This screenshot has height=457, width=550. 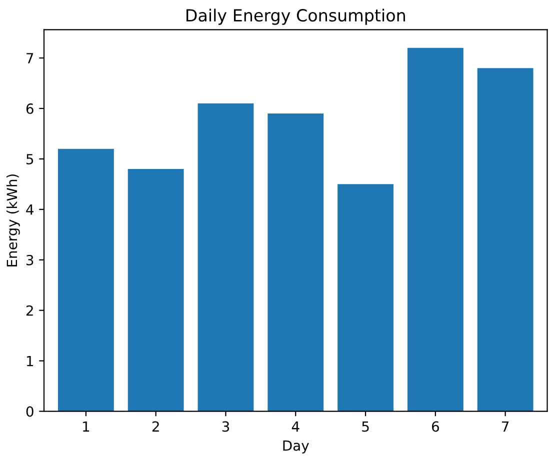 What do you see at coordinates (296, 447) in the screenshot?
I see `x-axis-title: Day` at bounding box center [296, 447].